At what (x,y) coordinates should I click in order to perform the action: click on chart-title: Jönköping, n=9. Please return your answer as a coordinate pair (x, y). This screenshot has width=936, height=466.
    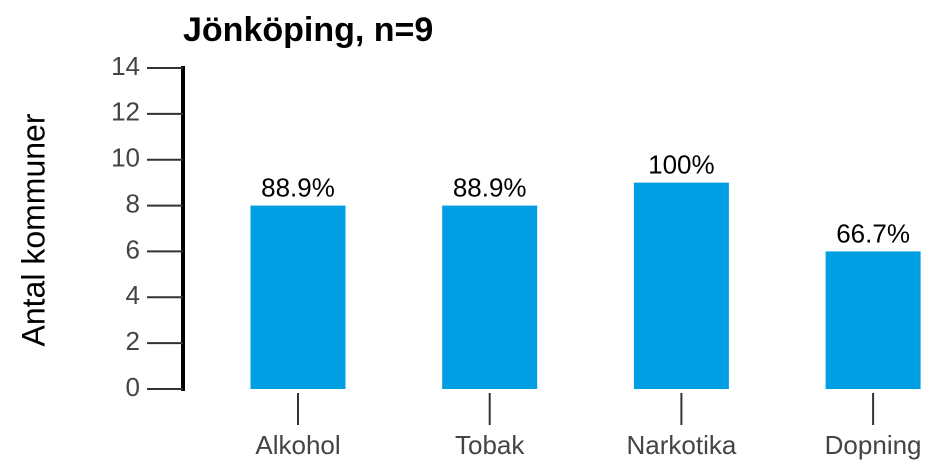
    Looking at the image, I should click on (308, 30).